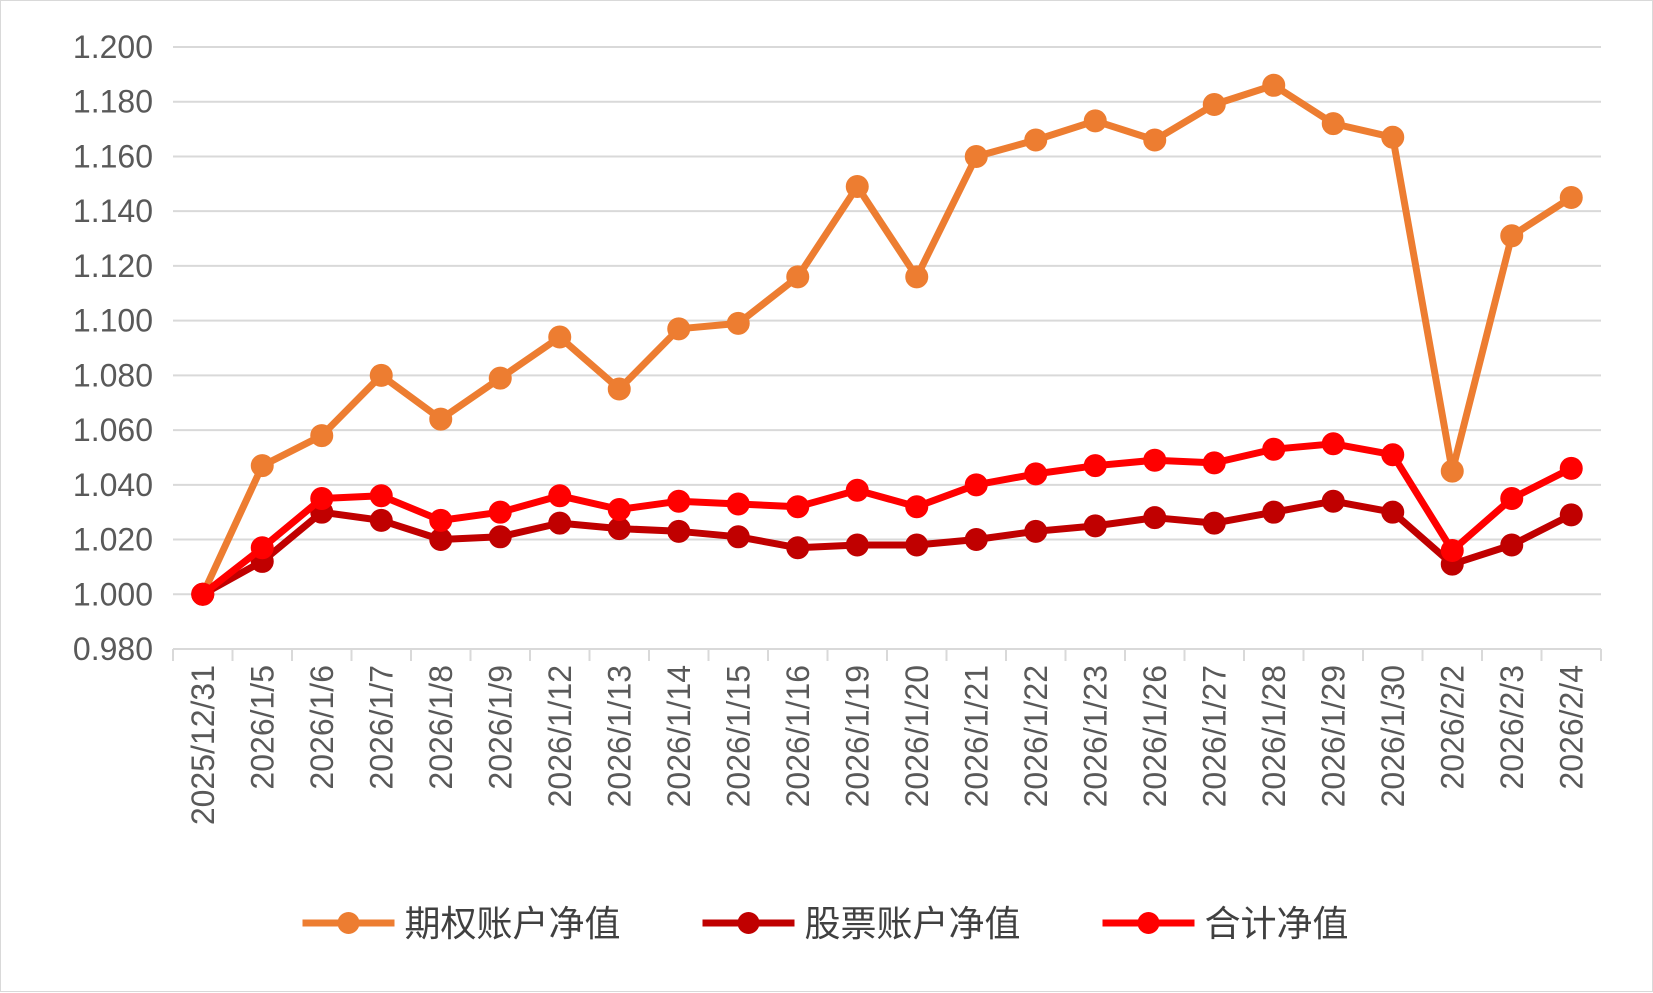 The height and width of the screenshot is (993, 1653). I want to click on y-tick-label: 1.140, so click(113, 211).